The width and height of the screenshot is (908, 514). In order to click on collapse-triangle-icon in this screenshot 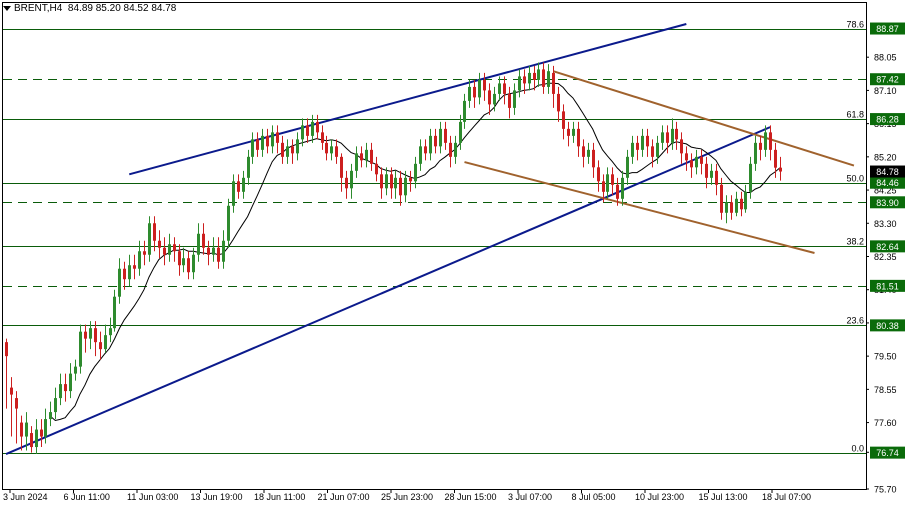, I will do `click(7, 8)`.